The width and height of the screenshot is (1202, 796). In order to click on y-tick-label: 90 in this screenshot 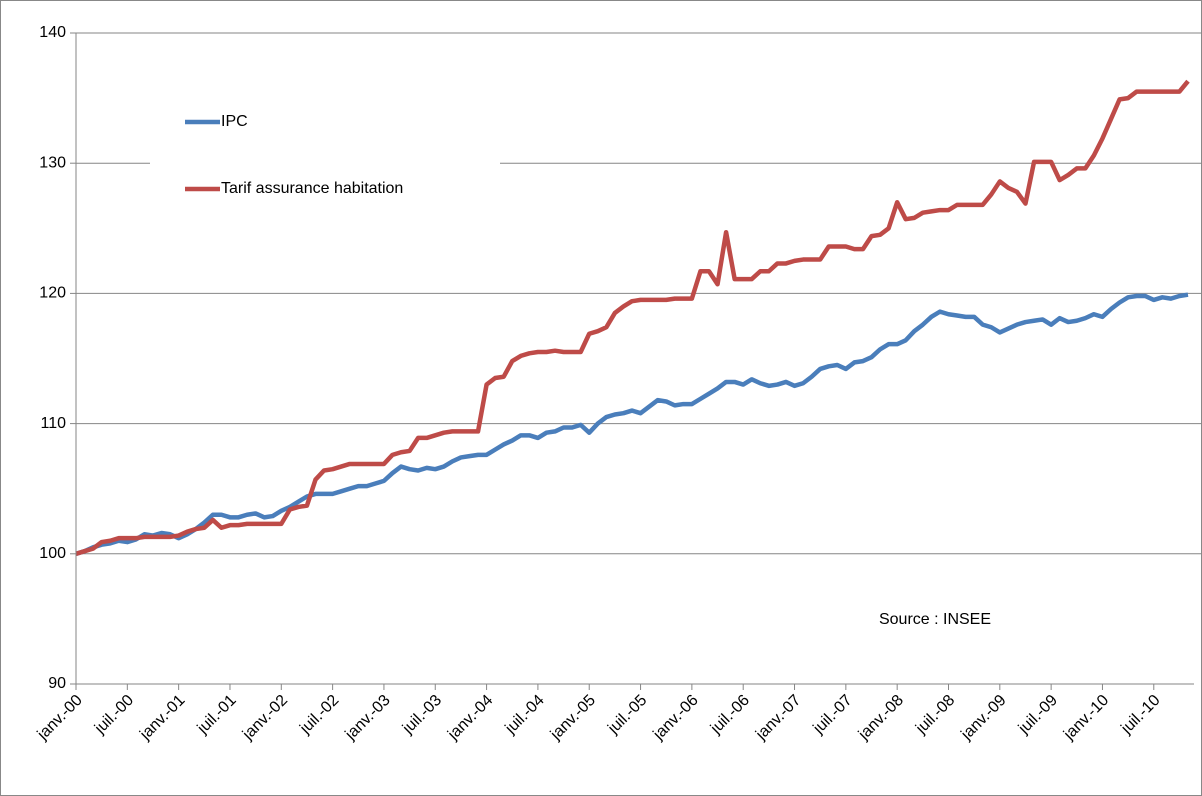, I will do `click(57, 683)`.